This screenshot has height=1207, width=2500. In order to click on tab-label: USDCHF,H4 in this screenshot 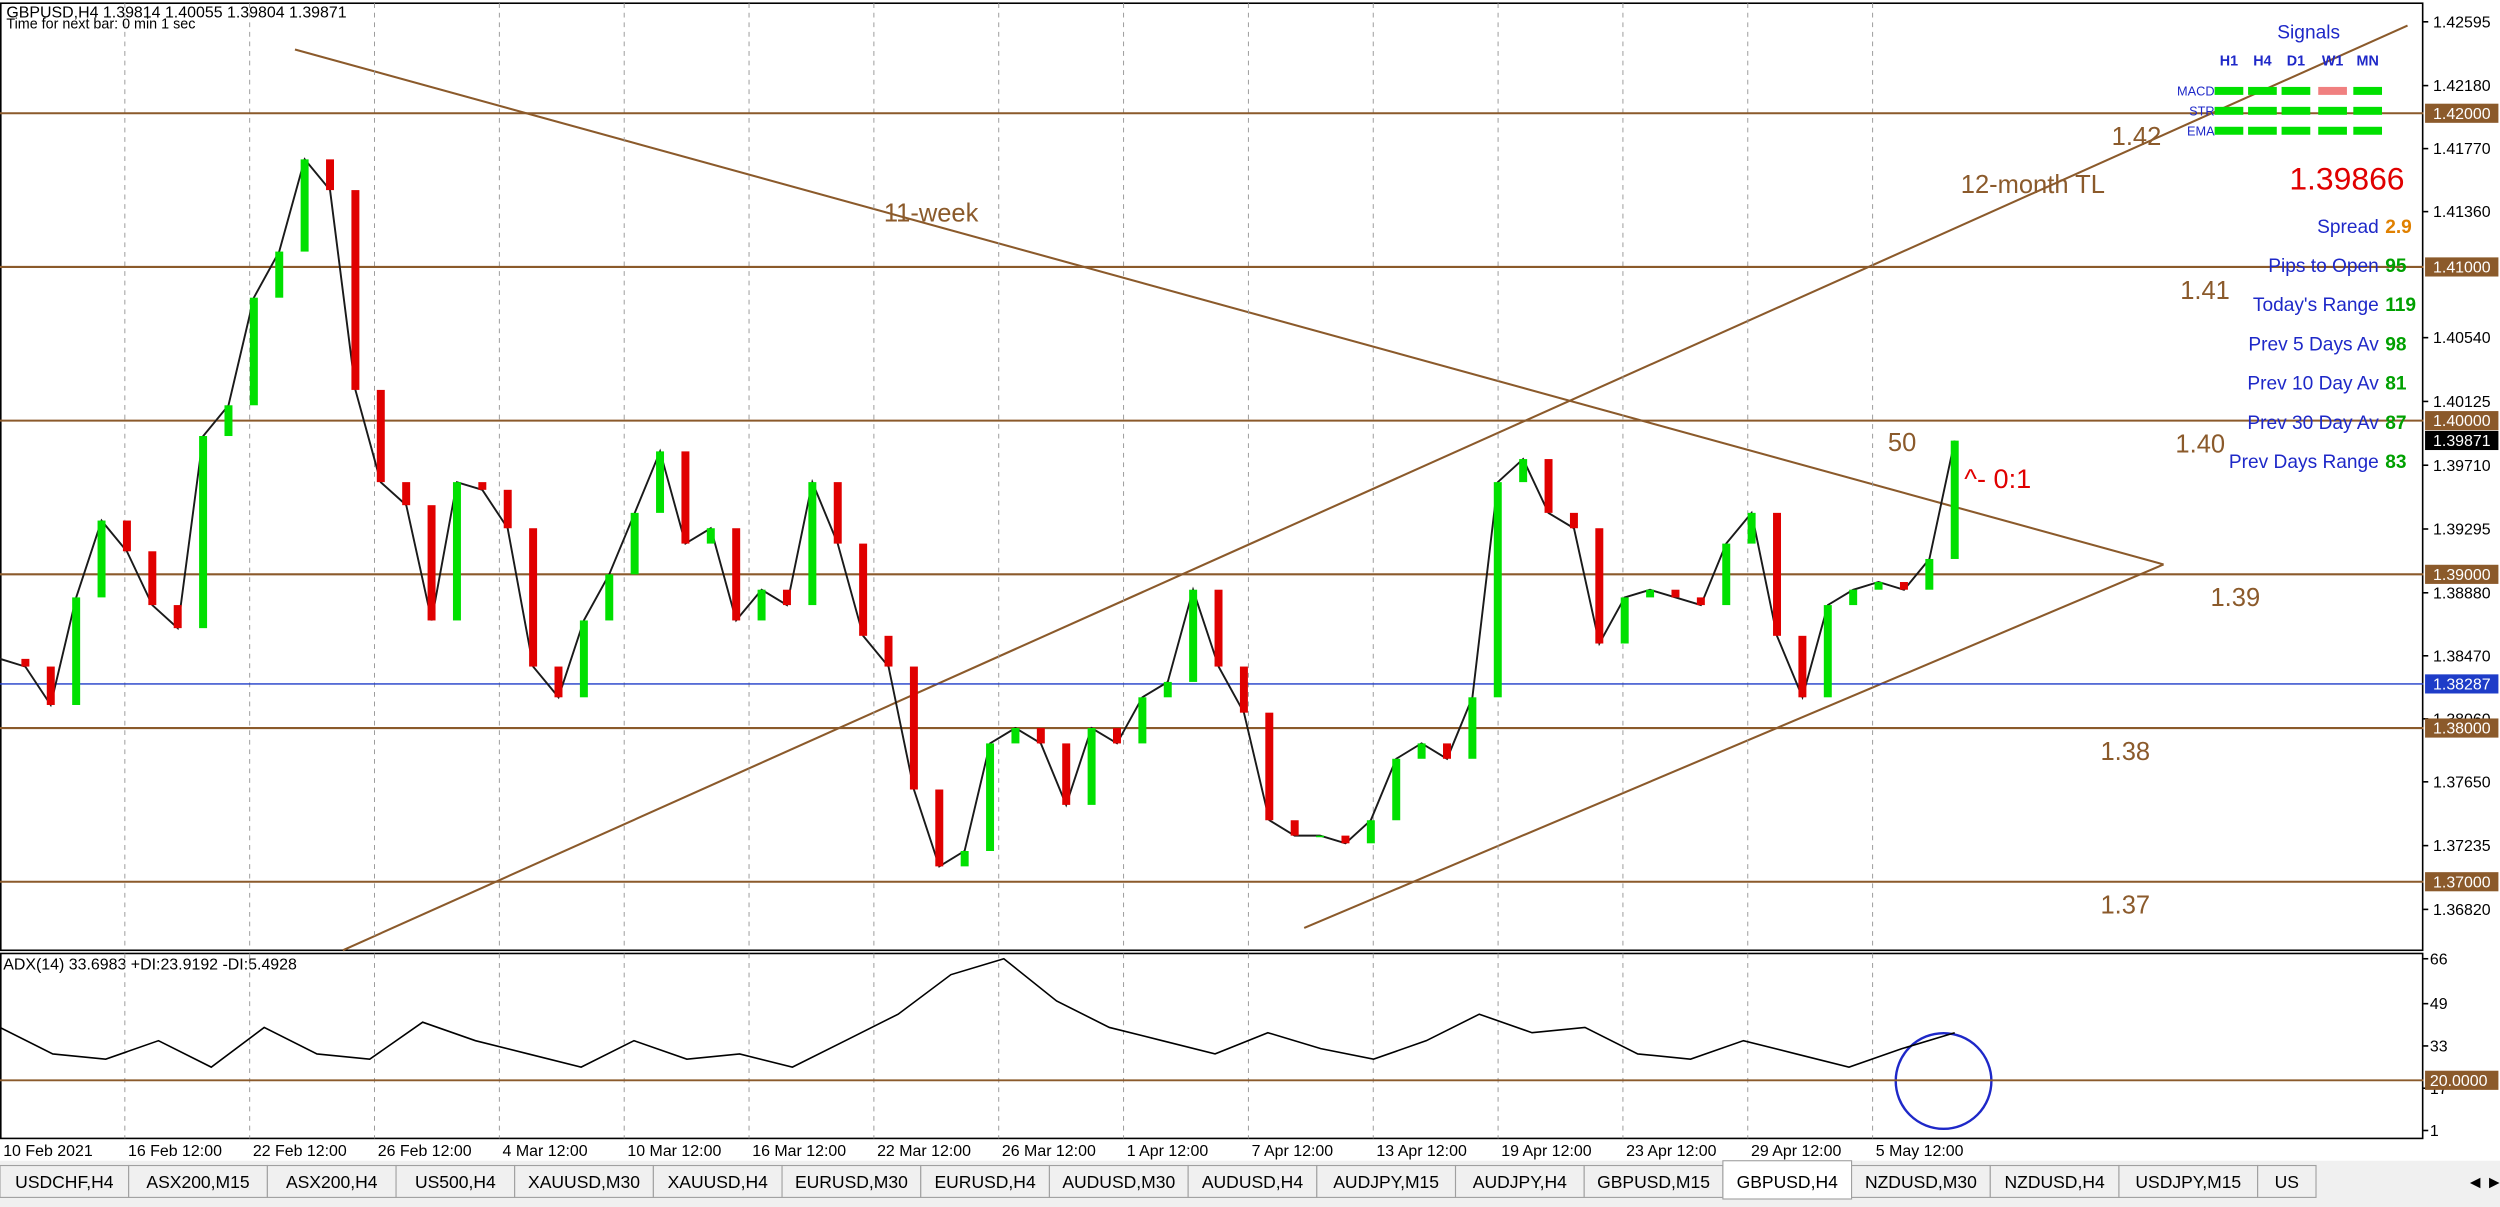, I will do `click(64, 1182)`.